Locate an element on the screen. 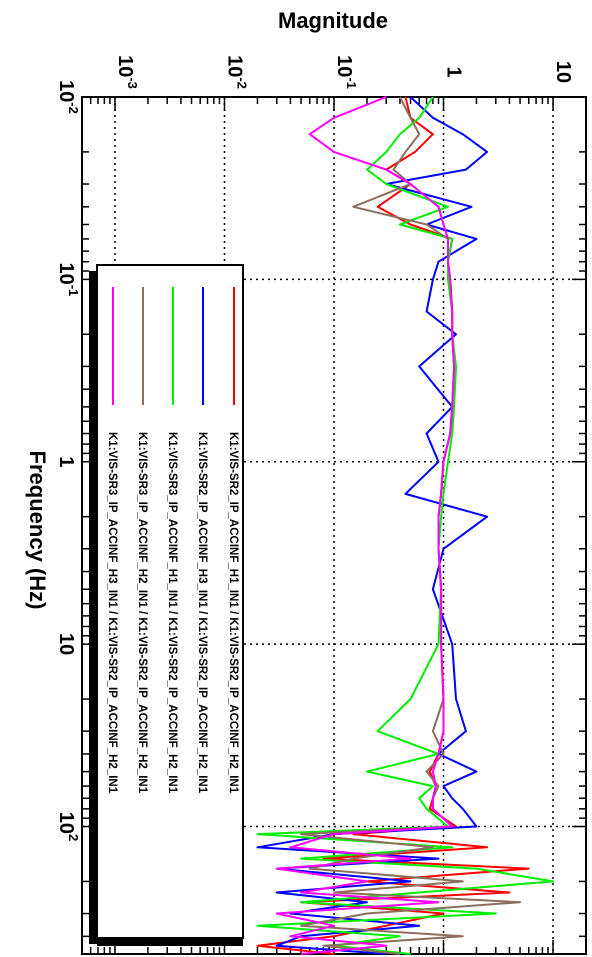 The height and width of the screenshot is (957, 592). y-tick-label-4: 10 is located at coordinates (563, 72).